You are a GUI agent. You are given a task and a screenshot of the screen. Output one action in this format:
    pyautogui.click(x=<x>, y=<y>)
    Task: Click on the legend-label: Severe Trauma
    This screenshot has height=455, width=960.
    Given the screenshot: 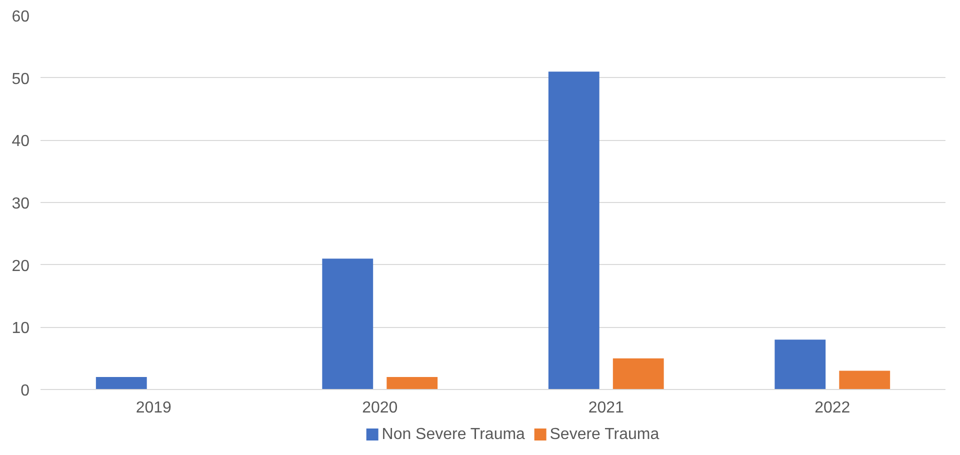 What is the action you would take?
    pyautogui.click(x=605, y=434)
    